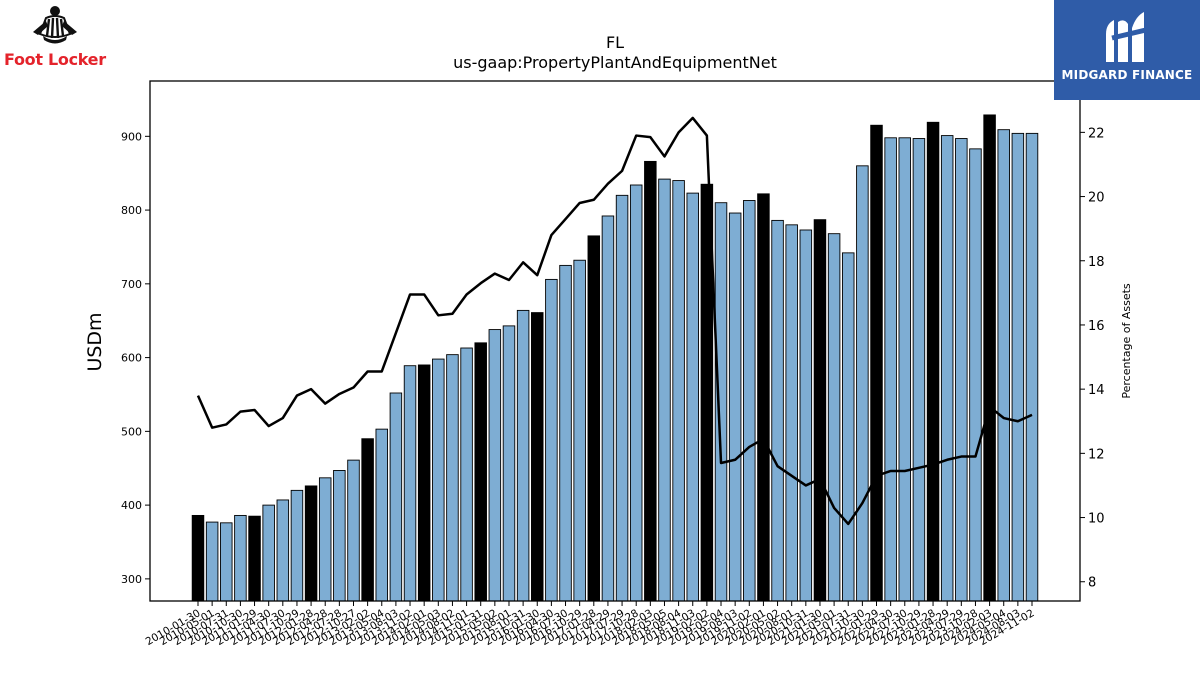 The height and width of the screenshot is (675, 1200). Describe the element at coordinates (55, 25) in the screenshot. I see `referee-icon` at that location.